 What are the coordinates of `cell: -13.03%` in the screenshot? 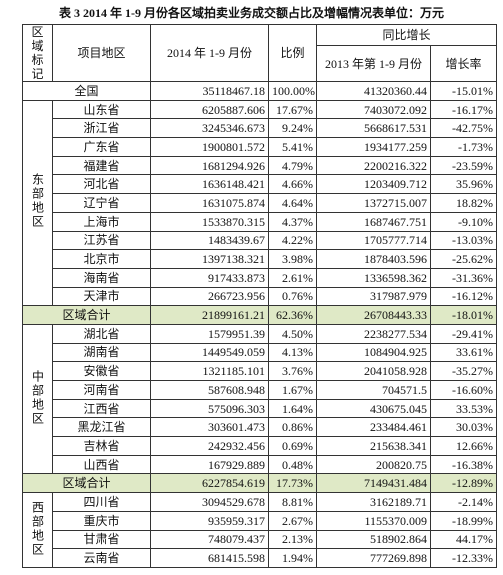 It's located at (463, 240).